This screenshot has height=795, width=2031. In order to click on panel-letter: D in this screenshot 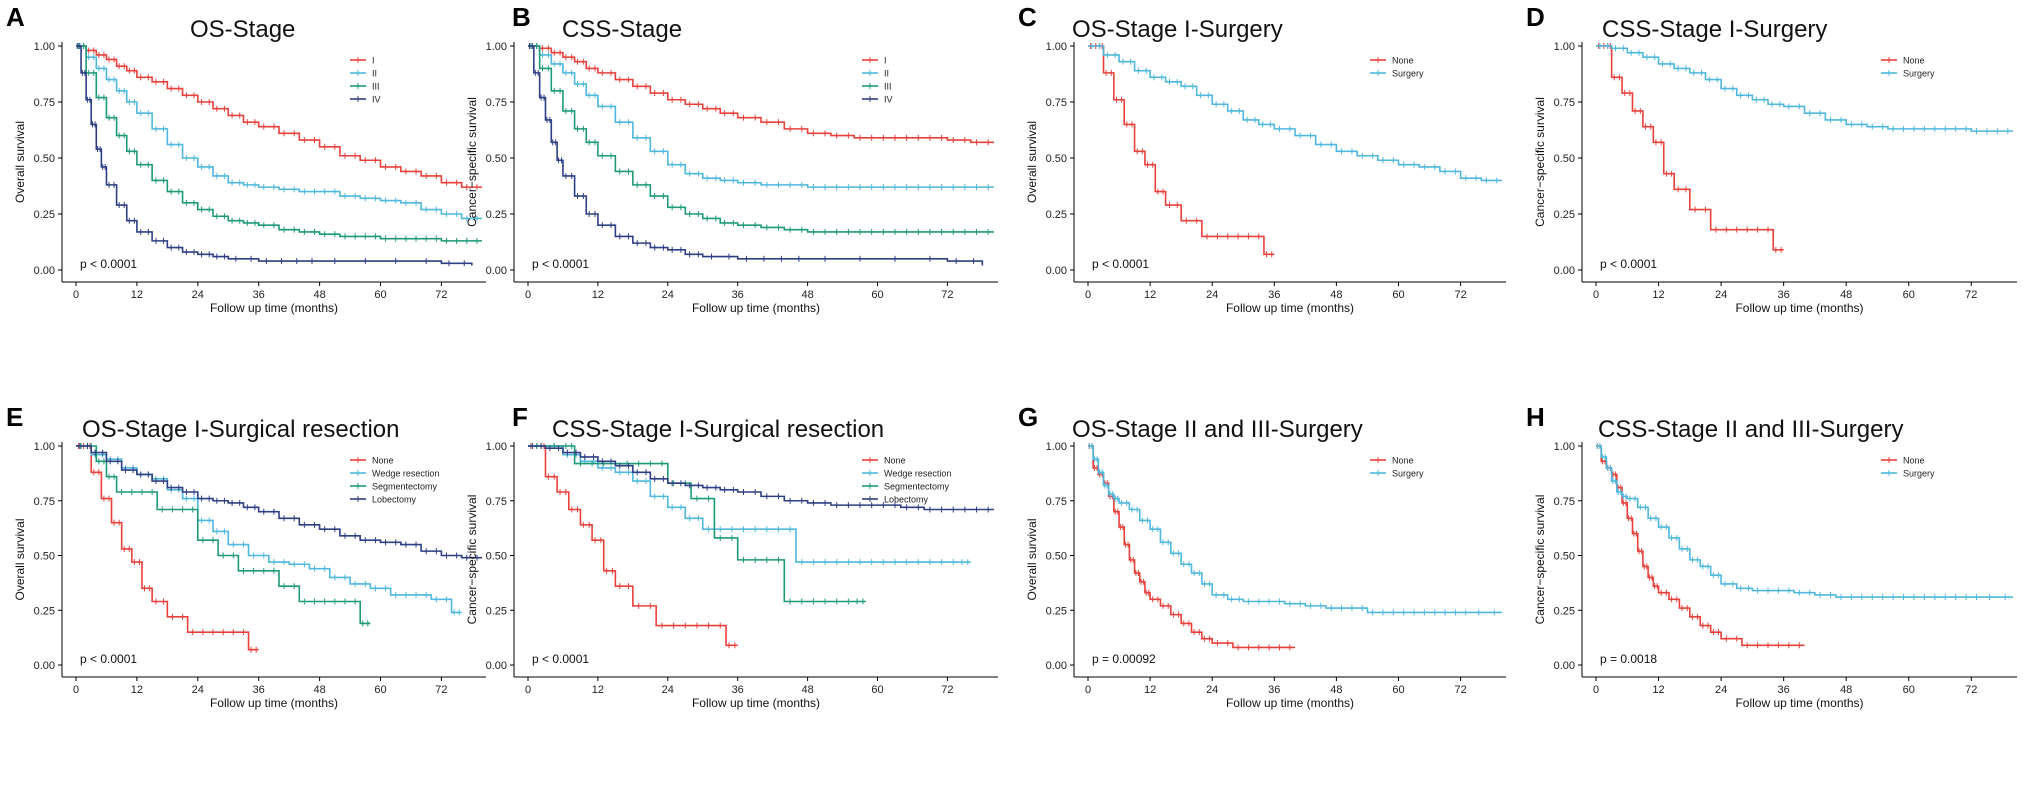, I will do `click(1535, 17)`.